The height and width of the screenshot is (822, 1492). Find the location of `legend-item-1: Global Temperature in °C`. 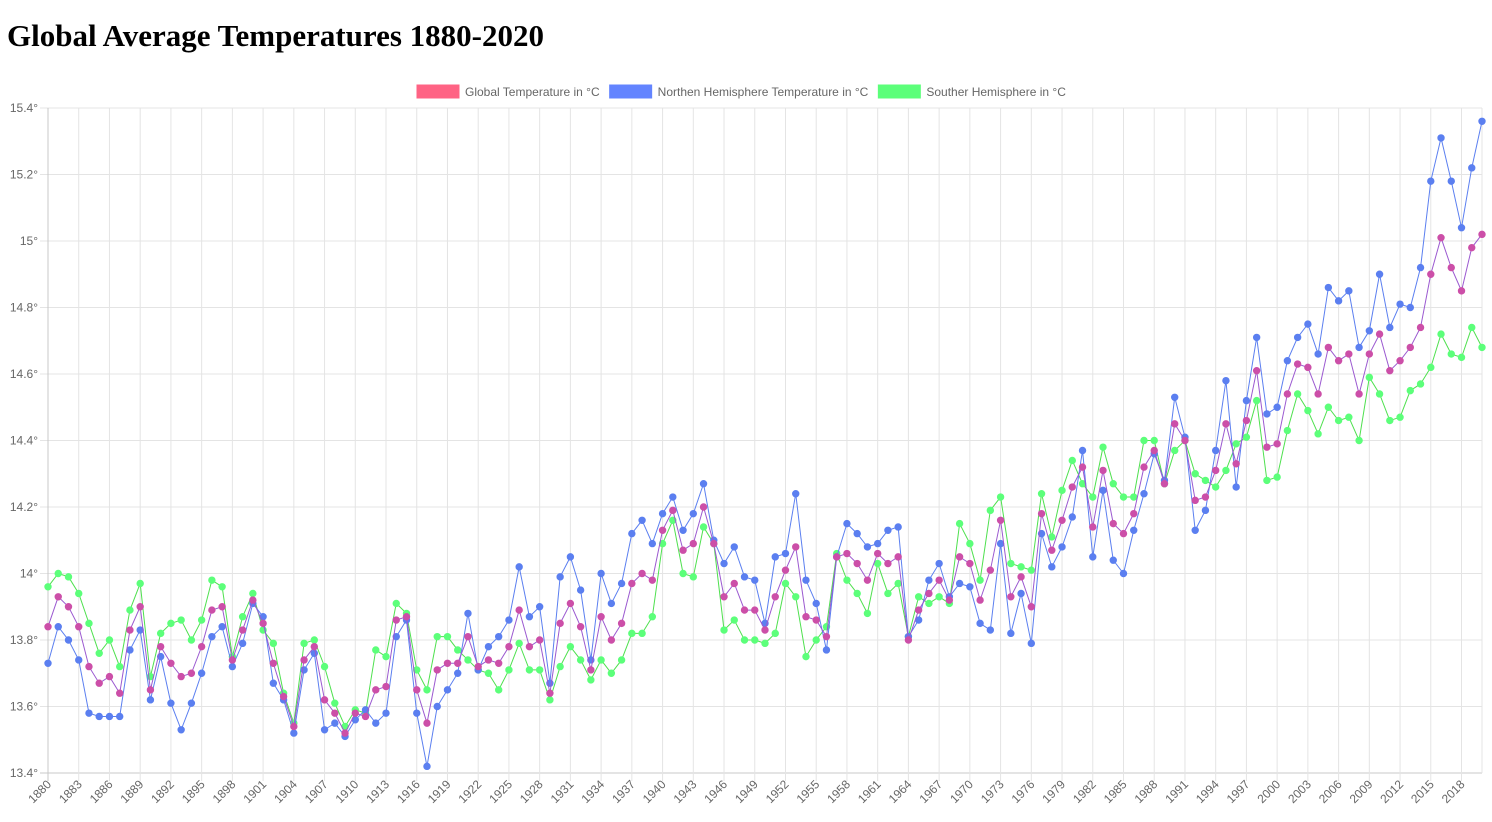

legend-item-1: Global Temperature in °C is located at coordinates (508, 91).